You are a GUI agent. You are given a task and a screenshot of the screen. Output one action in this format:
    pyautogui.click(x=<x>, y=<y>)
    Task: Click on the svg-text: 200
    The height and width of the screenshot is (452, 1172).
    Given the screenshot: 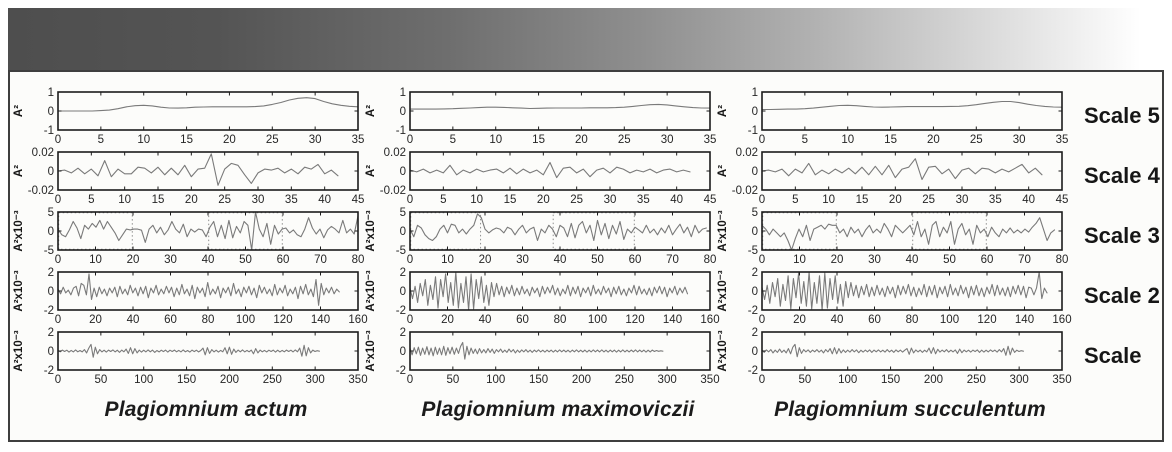 What is the action you would take?
    pyautogui.click(x=933, y=380)
    